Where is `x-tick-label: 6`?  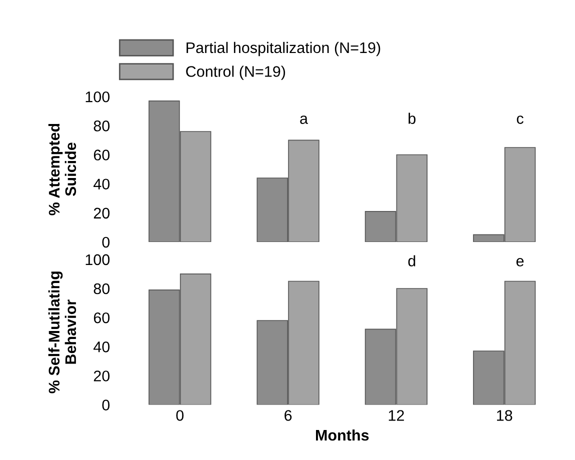
x-tick-label: 6 is located at coordinates (288, 415).